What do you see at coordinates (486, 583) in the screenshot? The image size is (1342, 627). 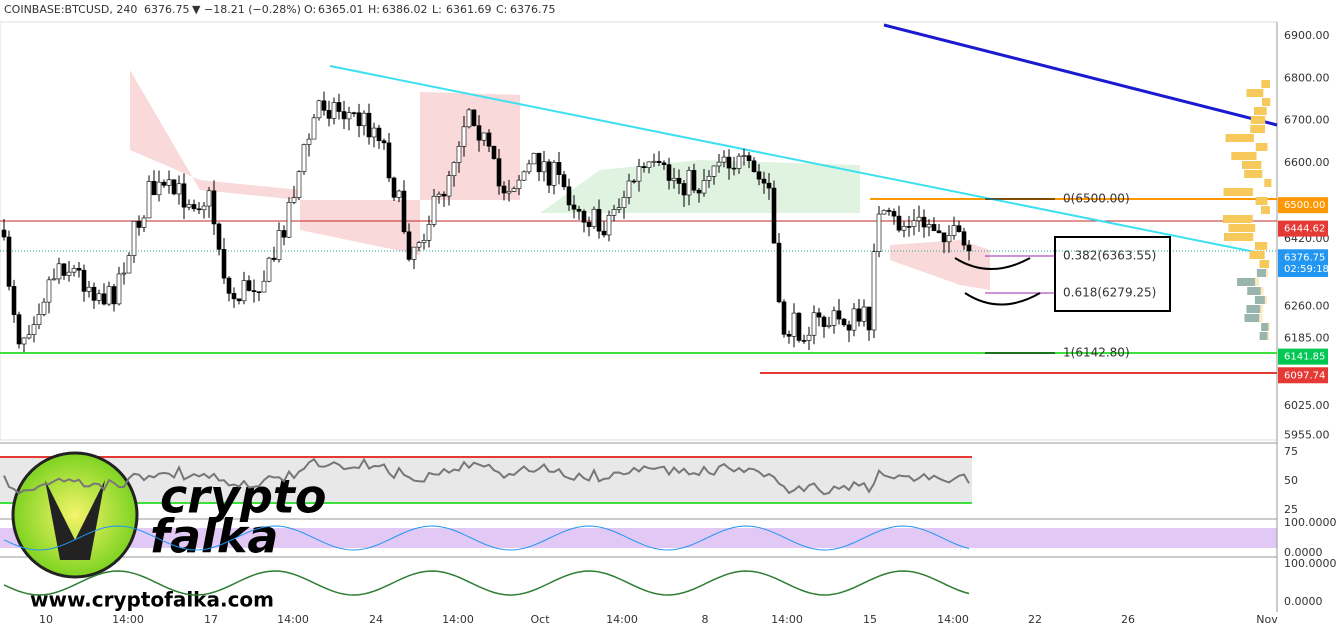 I see `osc-line` at bounding box center [486, 583].